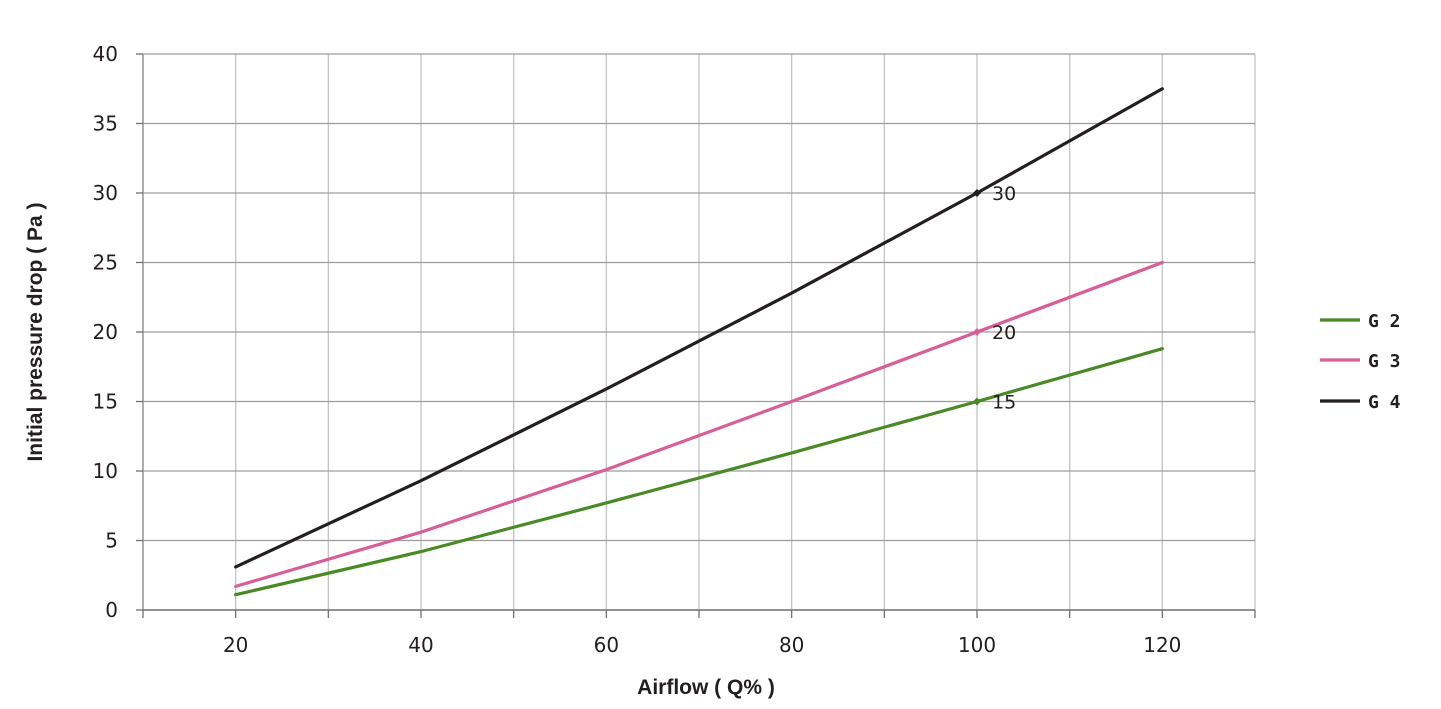 Image resolution: width=1441 pixels, height=709 pixels. What do you see at coordinates (420, 645) in the screenshot?
I see `x-tick-label: 40` at bounding box center [420, 645].